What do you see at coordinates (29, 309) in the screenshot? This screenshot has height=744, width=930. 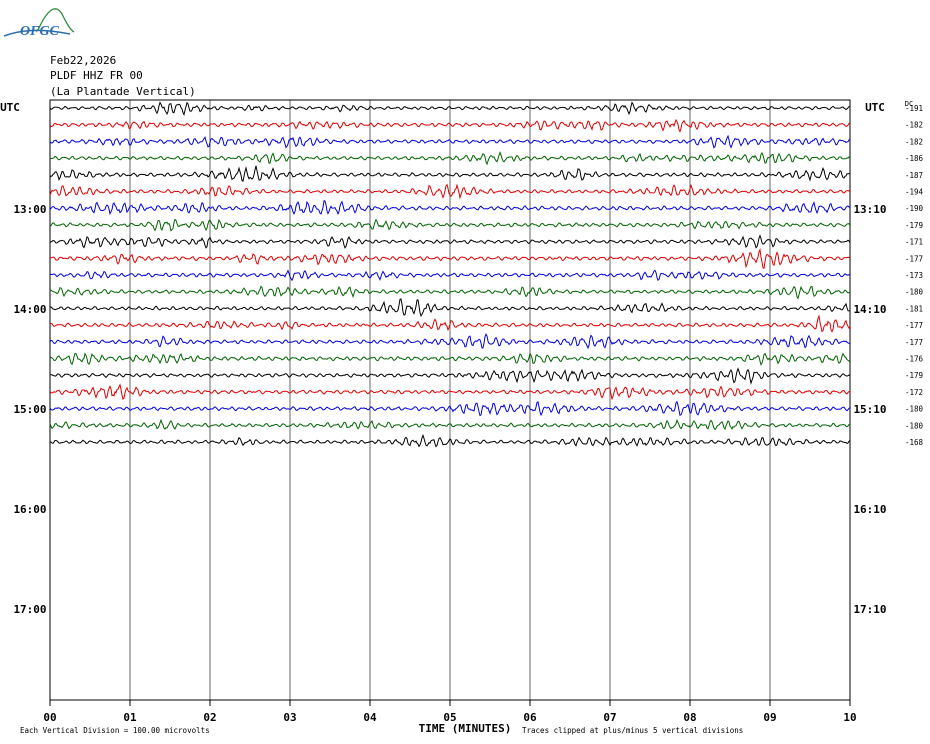 I see `left-hour-label: 14:00` at bounding box center [29, 309].